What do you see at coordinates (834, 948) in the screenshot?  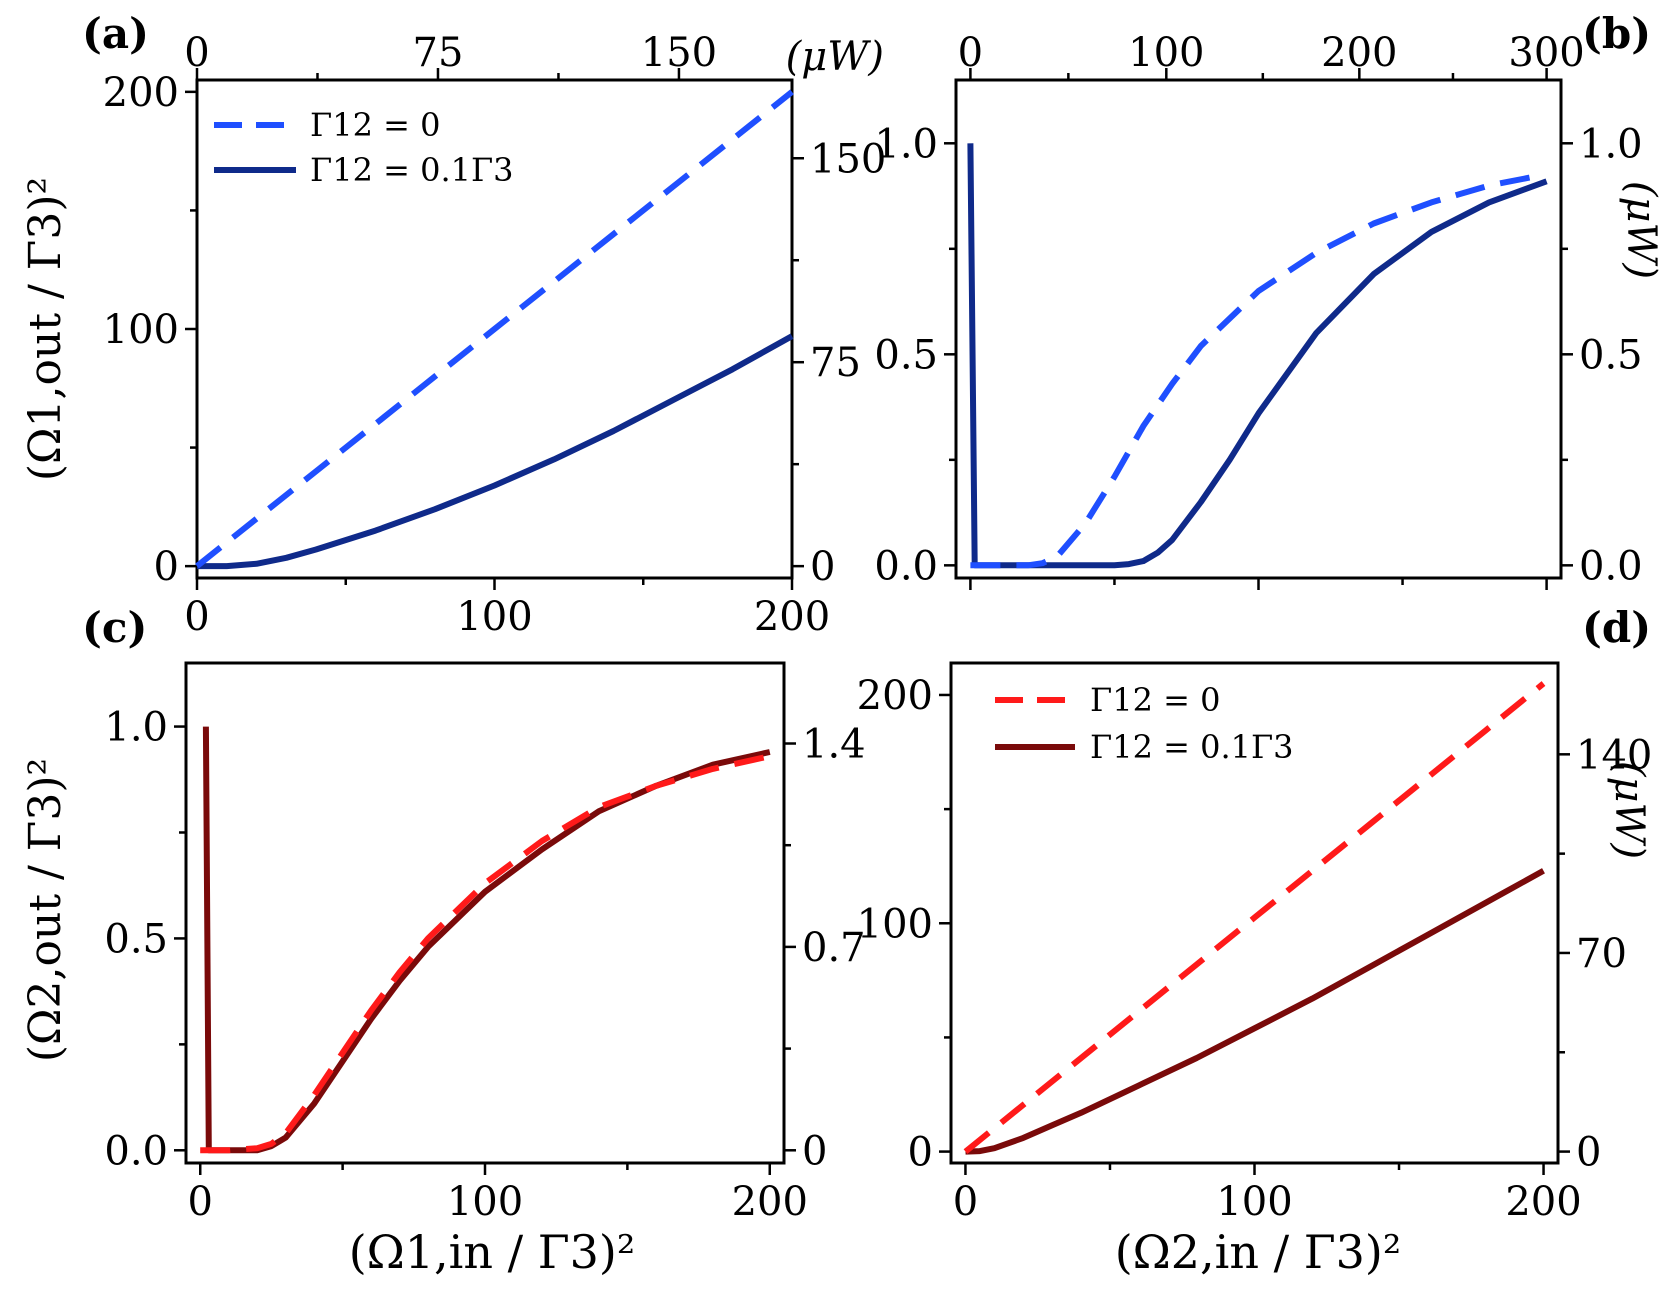 I see `right-tick-label: 0.7` at bounding box center [834, 948].